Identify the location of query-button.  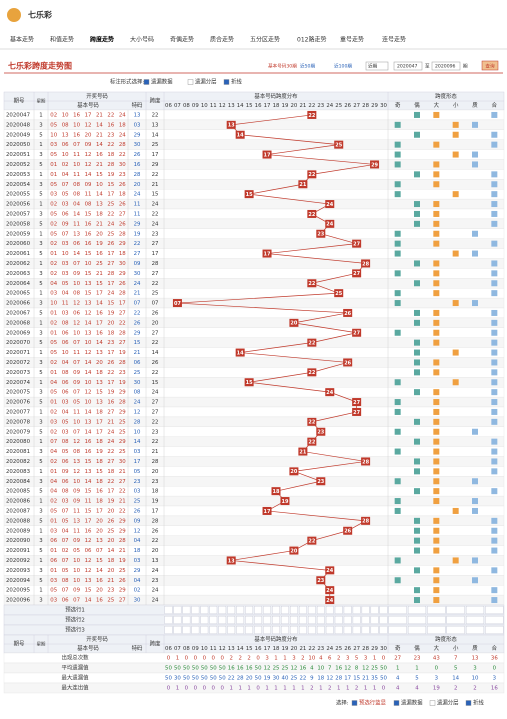
(490, 65).